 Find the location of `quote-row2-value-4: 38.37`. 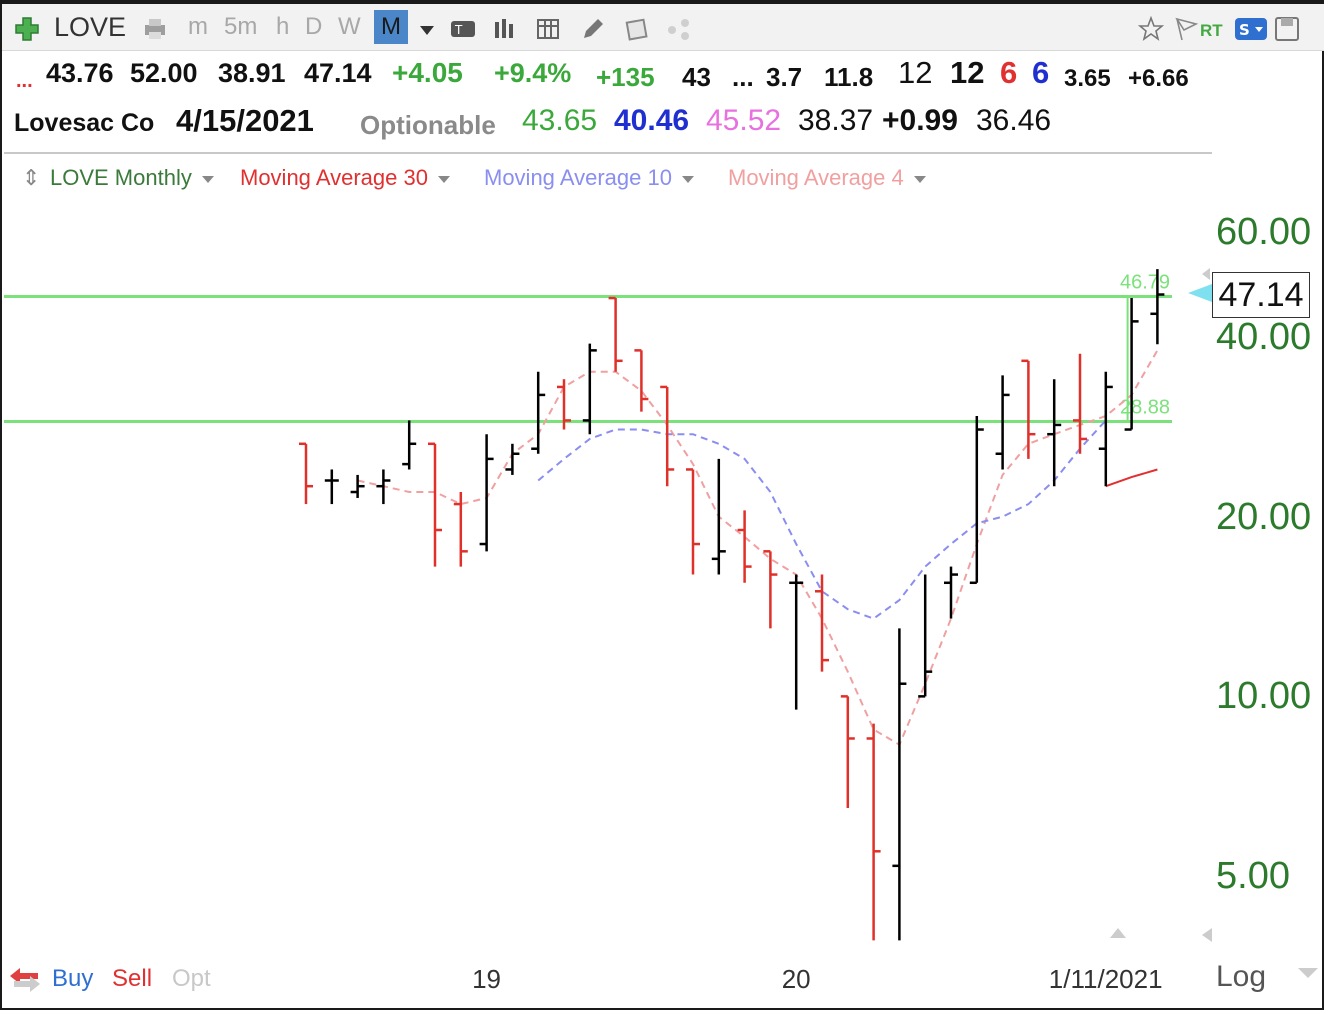

quote-row2-value-4: 38.37 is located at coordinates (836, 120).